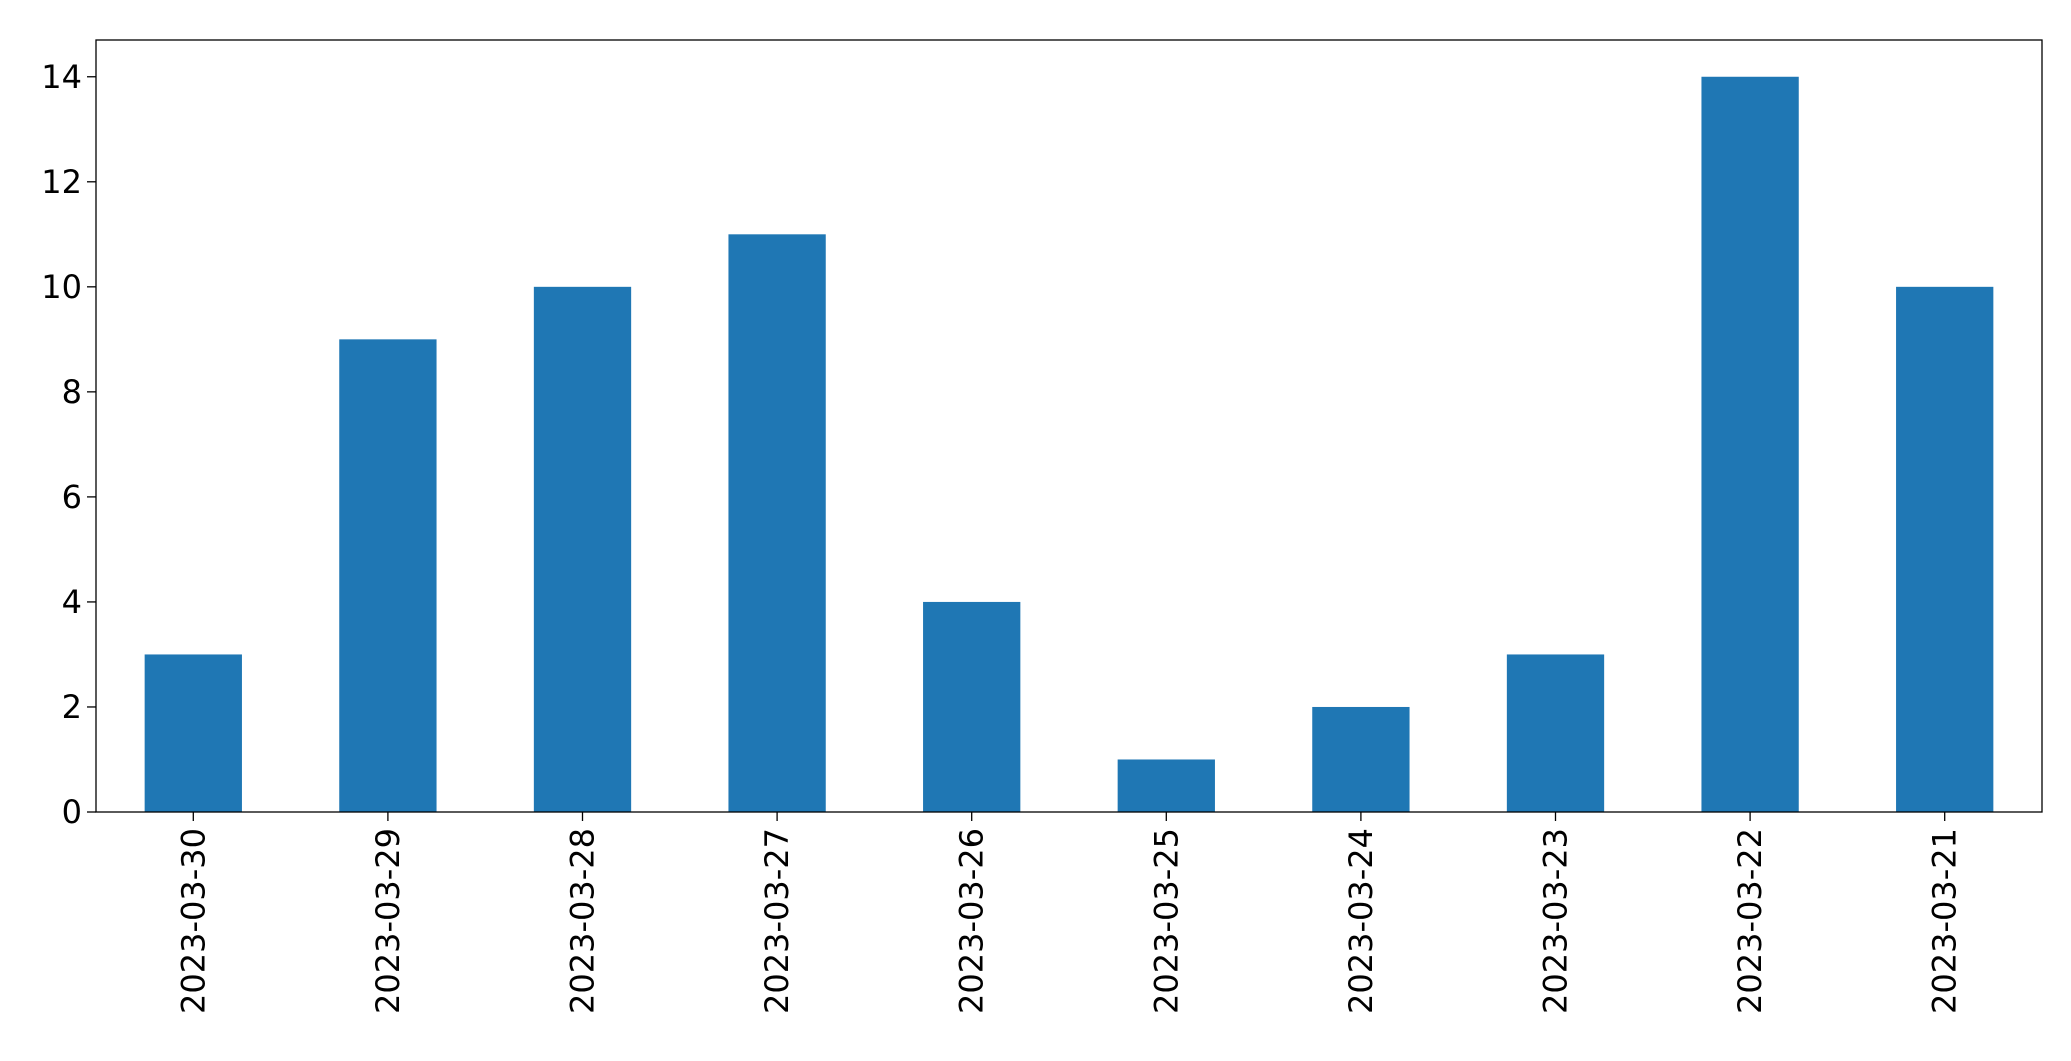 Image resolution: width=2071 pixels, height=1061 pixels. What do you see at coordinates (61, 182) in the screenshot?
I see `y-tick-label: 12` at bounding box center [61, 182].